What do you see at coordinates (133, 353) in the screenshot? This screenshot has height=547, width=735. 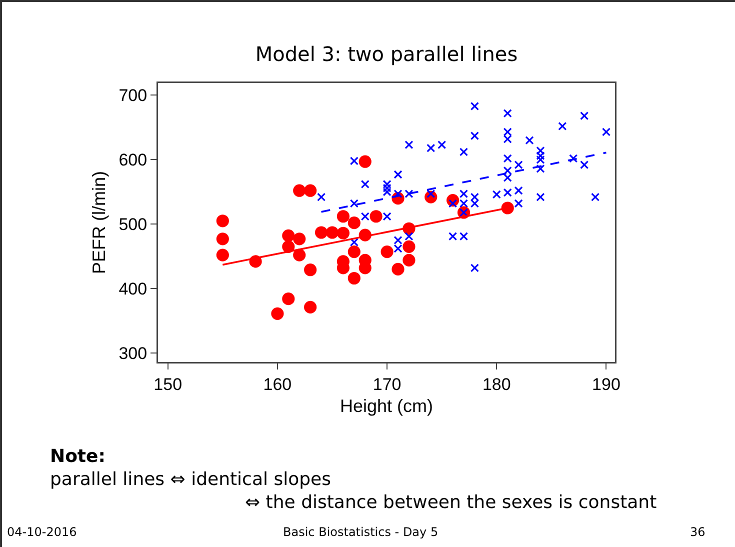 I see `y-tick-label: 300` at bounding box center [133, 353].